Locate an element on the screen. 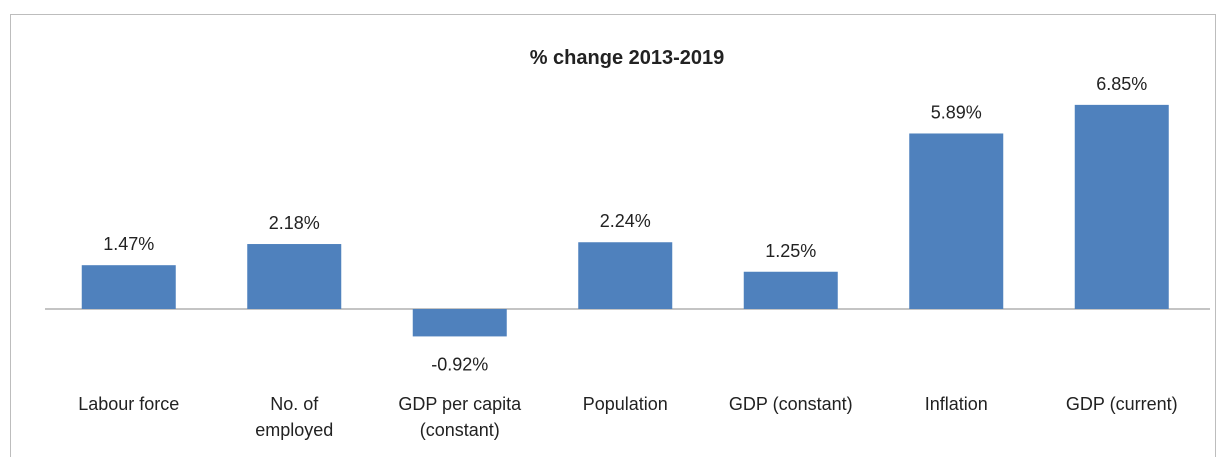  data-label: 1.25% is located at coordinates (790, 251).